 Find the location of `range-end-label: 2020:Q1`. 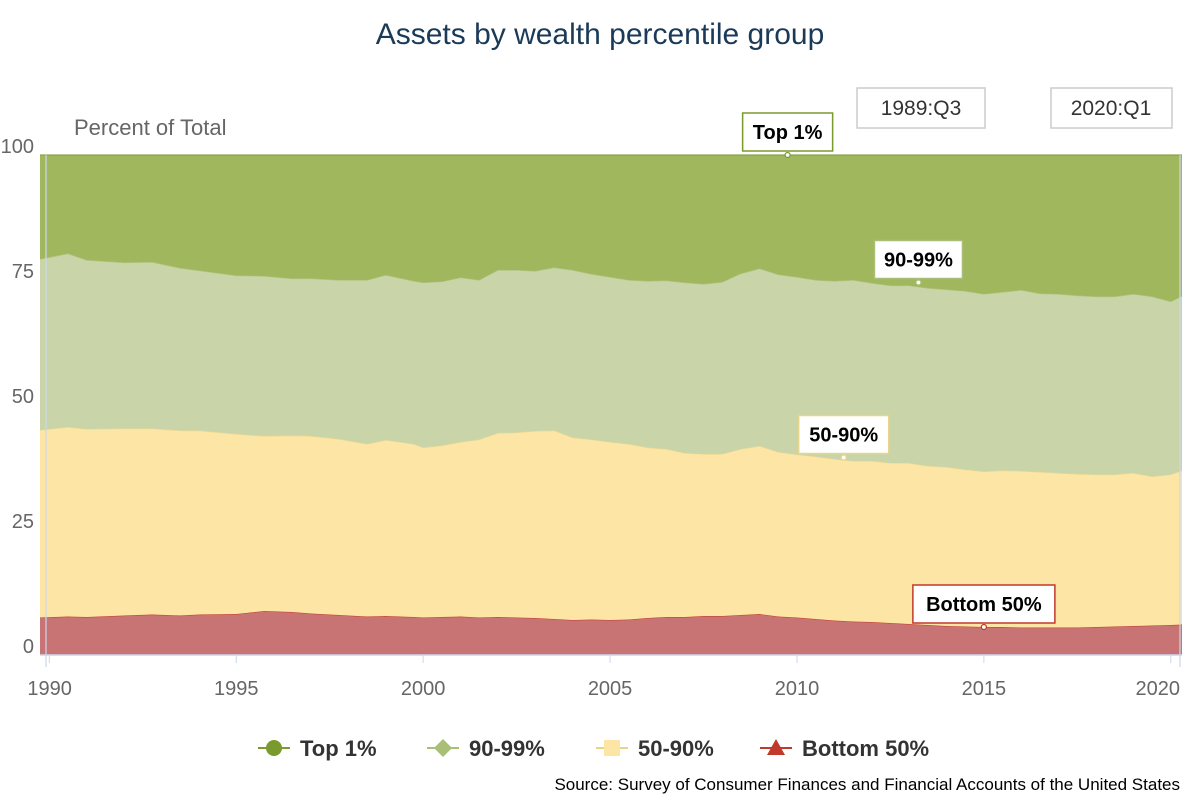

range-end-label: 2020:Q1 is located at coordinates (1111, 108).